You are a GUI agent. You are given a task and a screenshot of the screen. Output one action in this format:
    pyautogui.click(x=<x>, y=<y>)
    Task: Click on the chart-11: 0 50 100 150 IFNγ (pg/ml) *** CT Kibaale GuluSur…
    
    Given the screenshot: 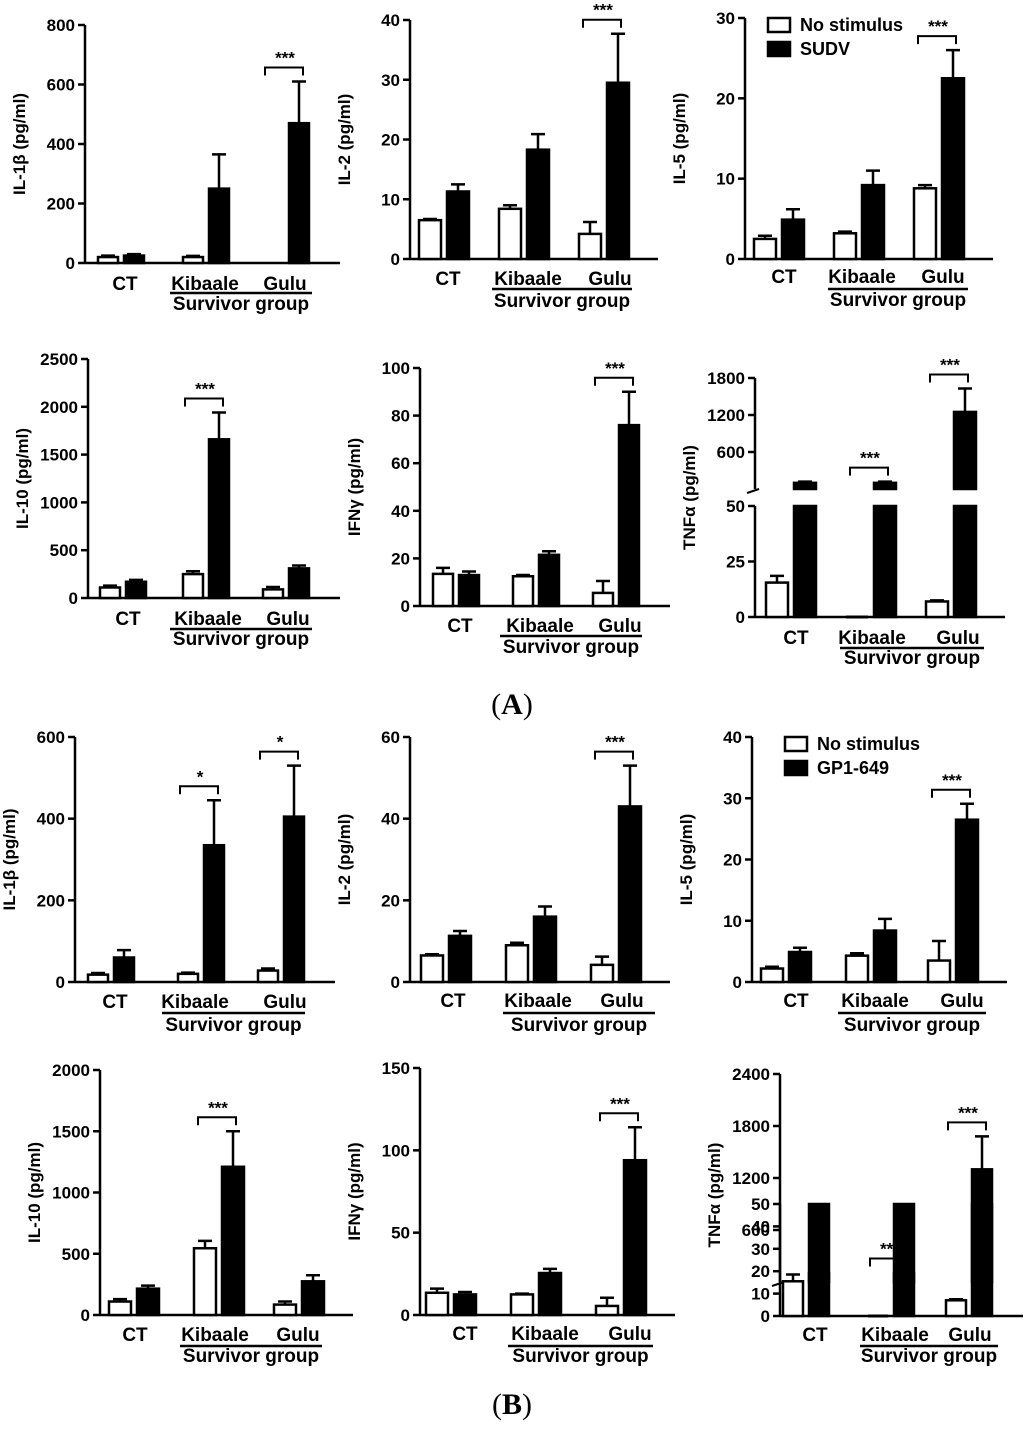 What is the action you would take?
    pyautogui.click(x=510, y=1213)
    